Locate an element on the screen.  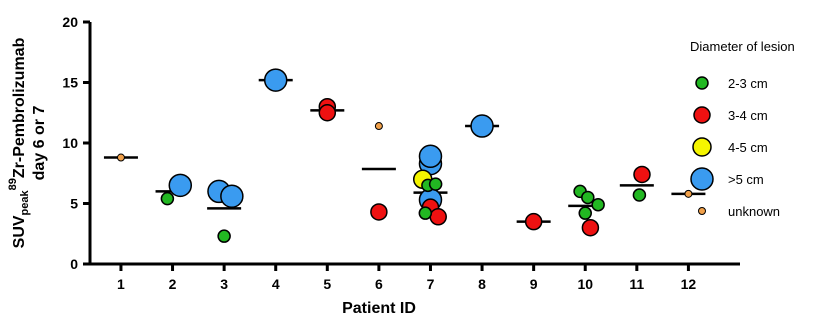
legend-item: 4-5 cm is located at coordinates (730, 147).